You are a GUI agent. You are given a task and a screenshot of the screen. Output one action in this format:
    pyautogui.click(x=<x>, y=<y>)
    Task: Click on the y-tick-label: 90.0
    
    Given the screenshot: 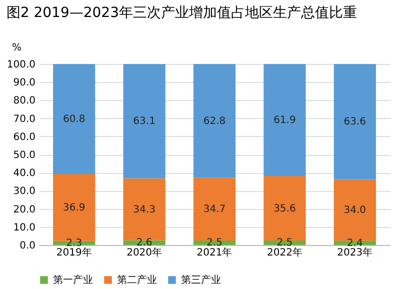 What is the action you would take?
    pyautogui.click(x=24, y=83)
    